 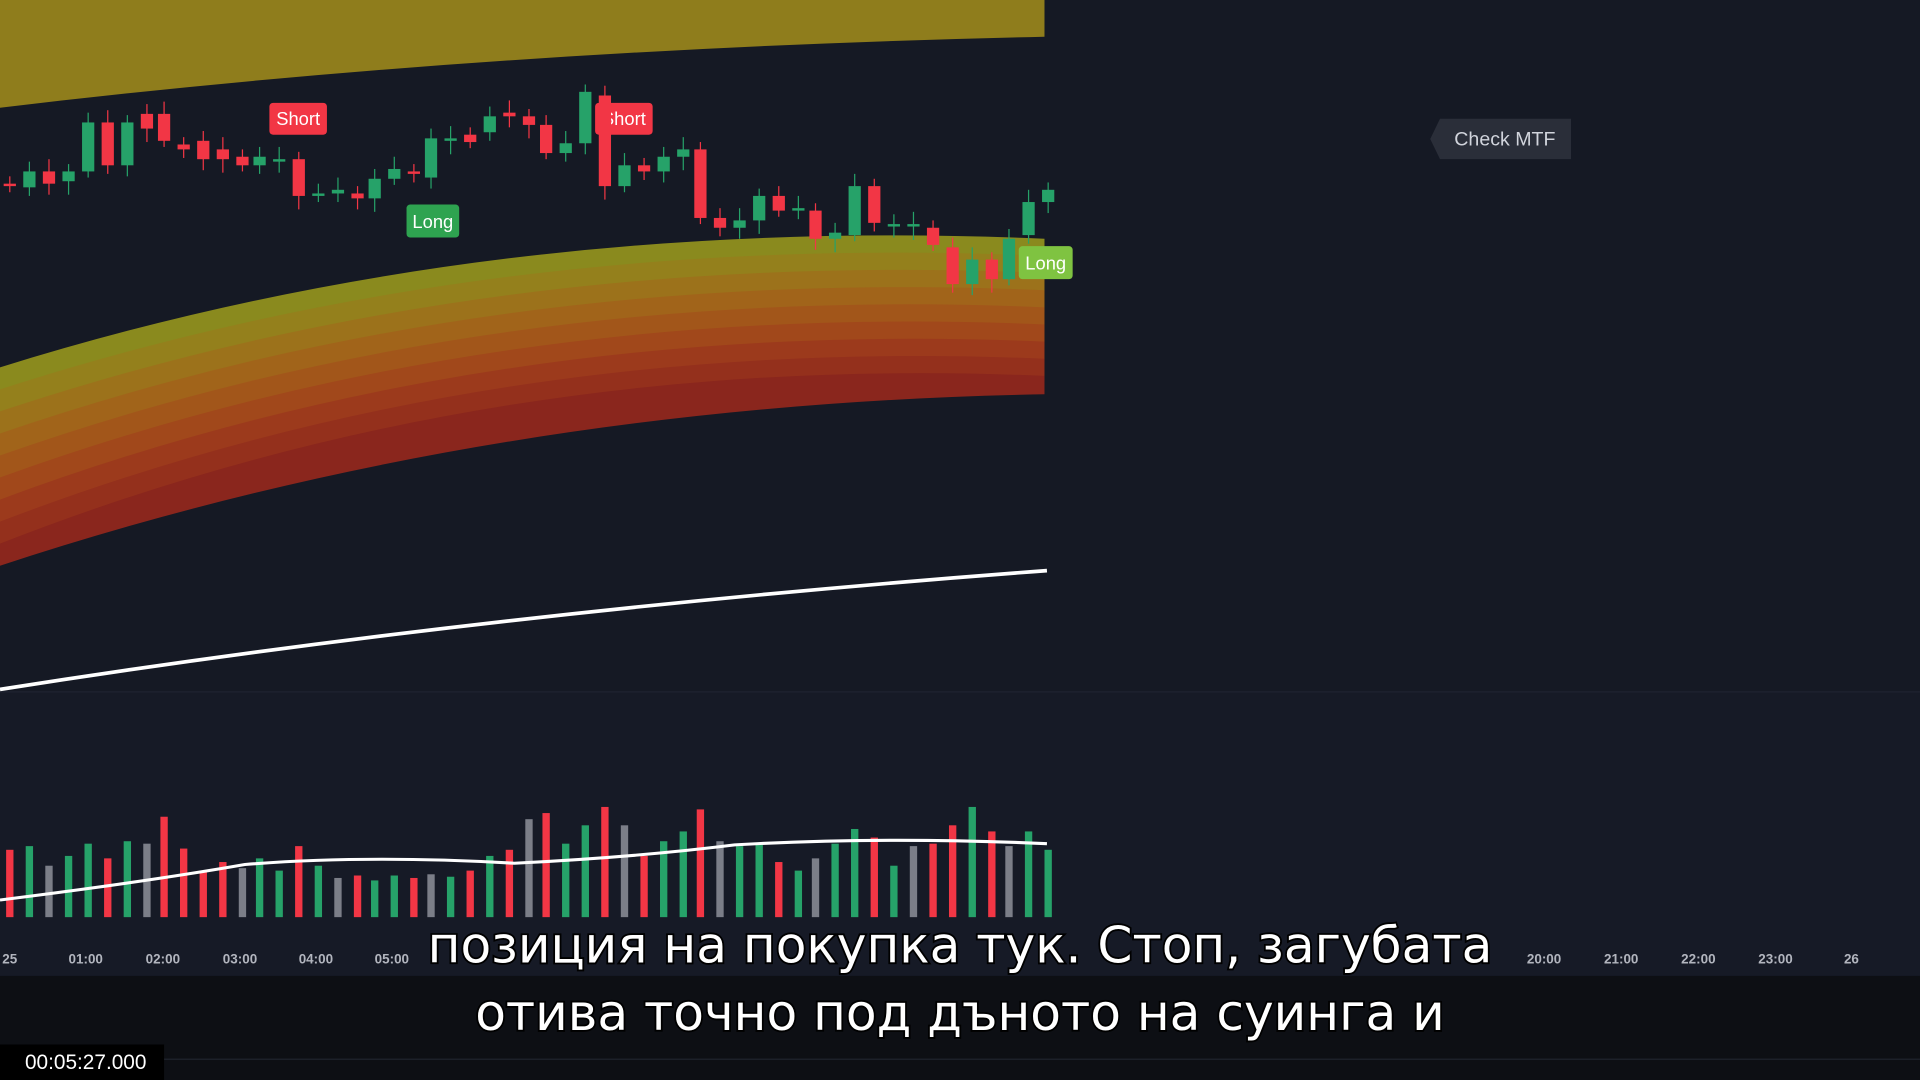 I want to click on bottom-bar, so click(x=960, y=1027).